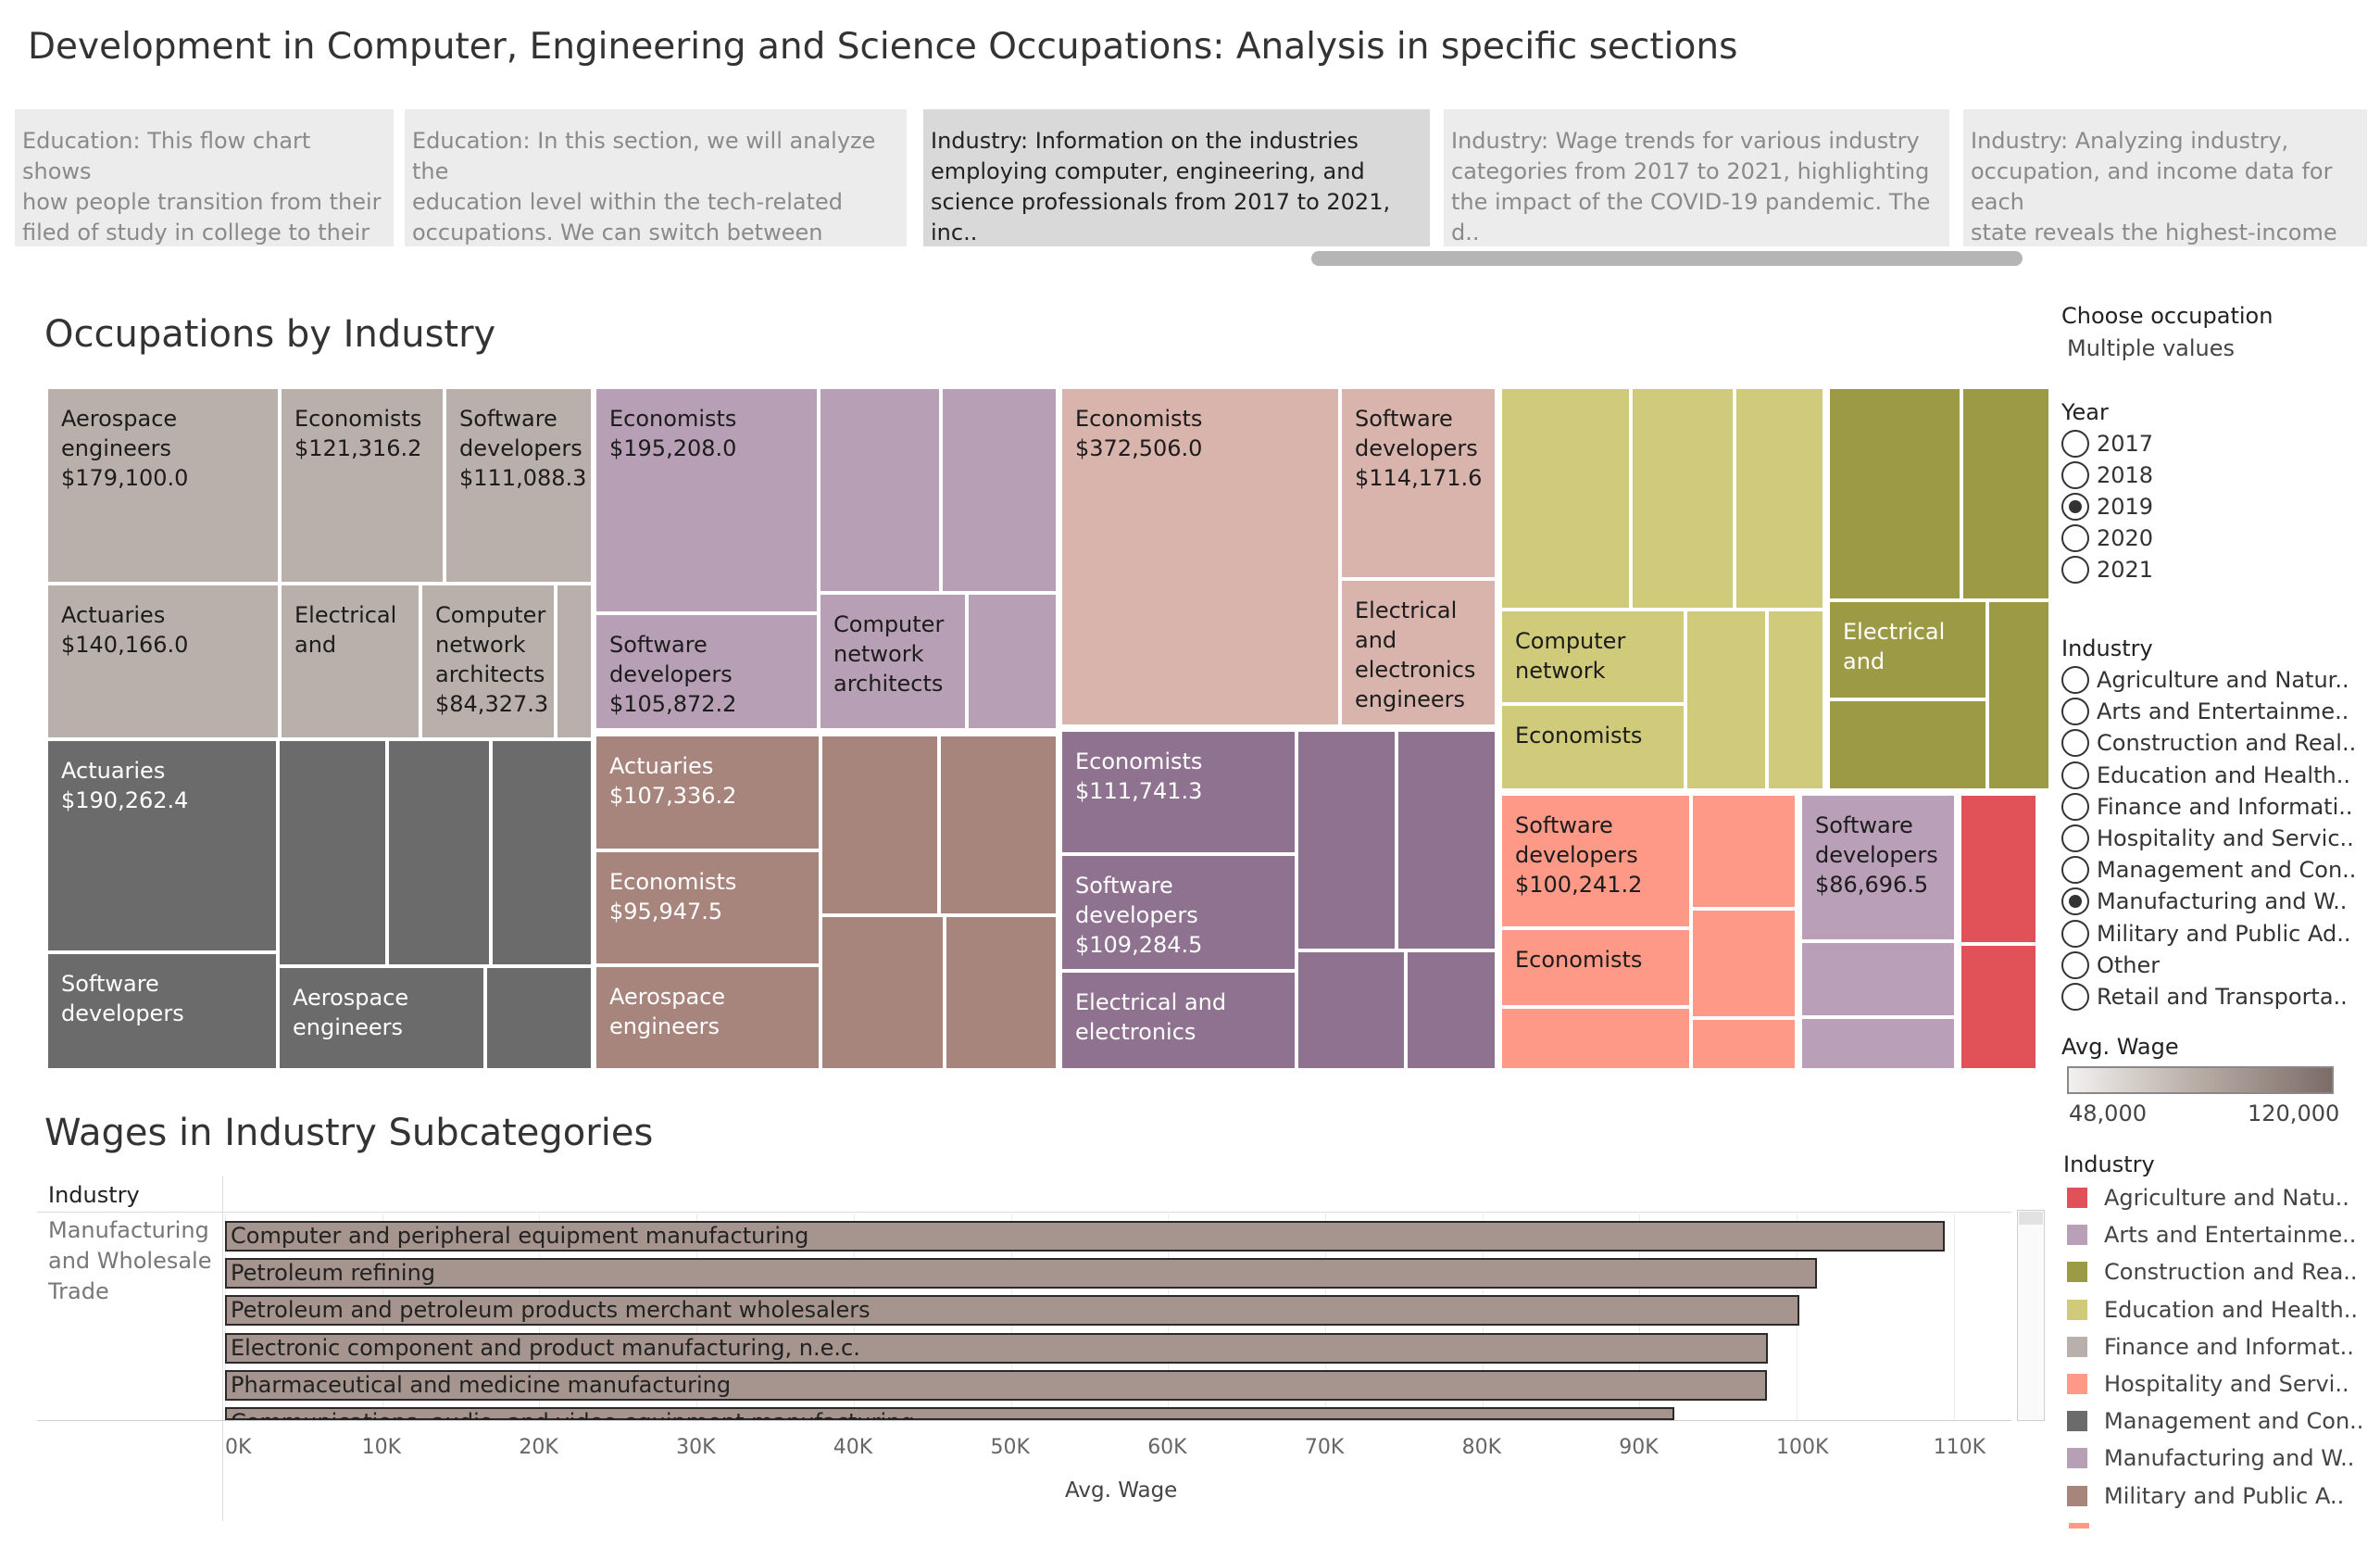 This screenshot has height=1560, width=2380. What do you see at coordinates (2207, 807) in the screenshot?
I see `industries-option: Finance and Informati..` at bounding box center [2207, 807].